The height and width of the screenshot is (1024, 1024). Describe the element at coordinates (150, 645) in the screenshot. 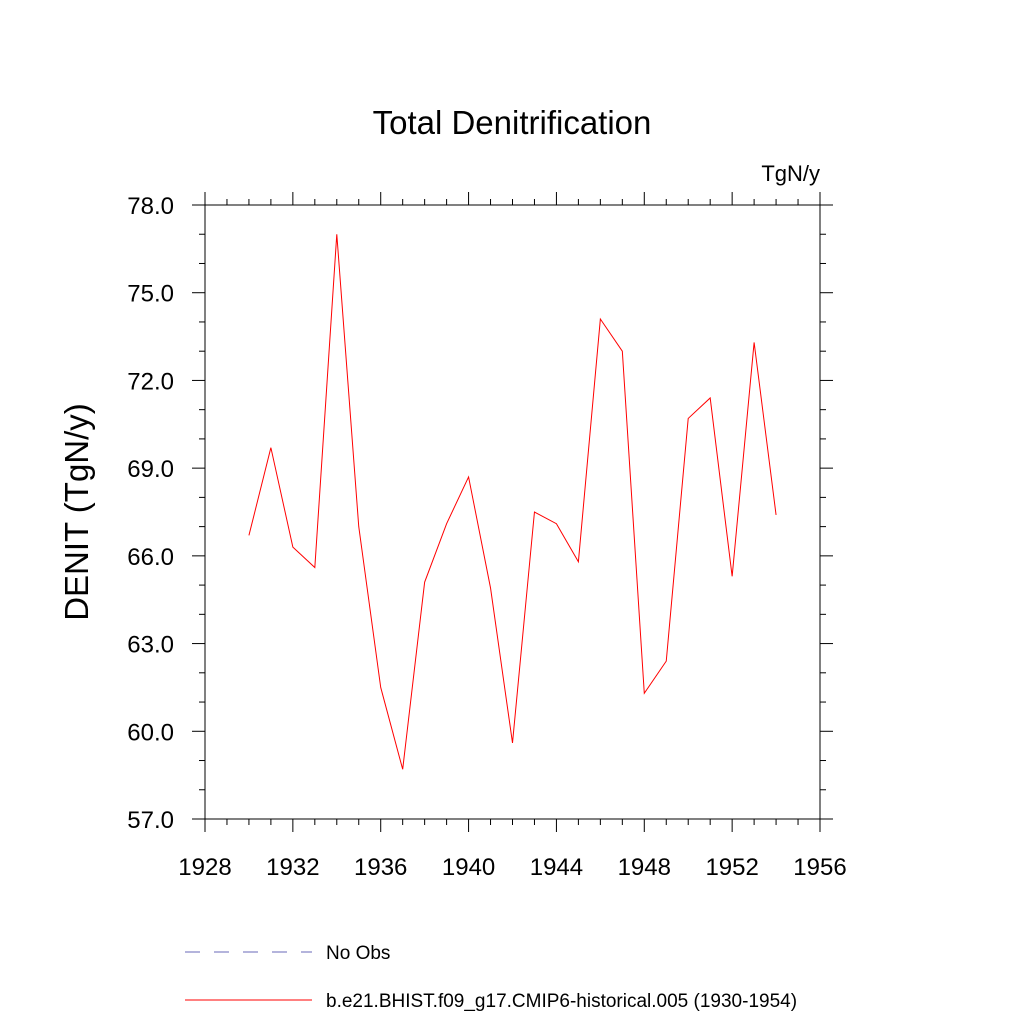

I see `y-tick-label: 63.0` at that location.